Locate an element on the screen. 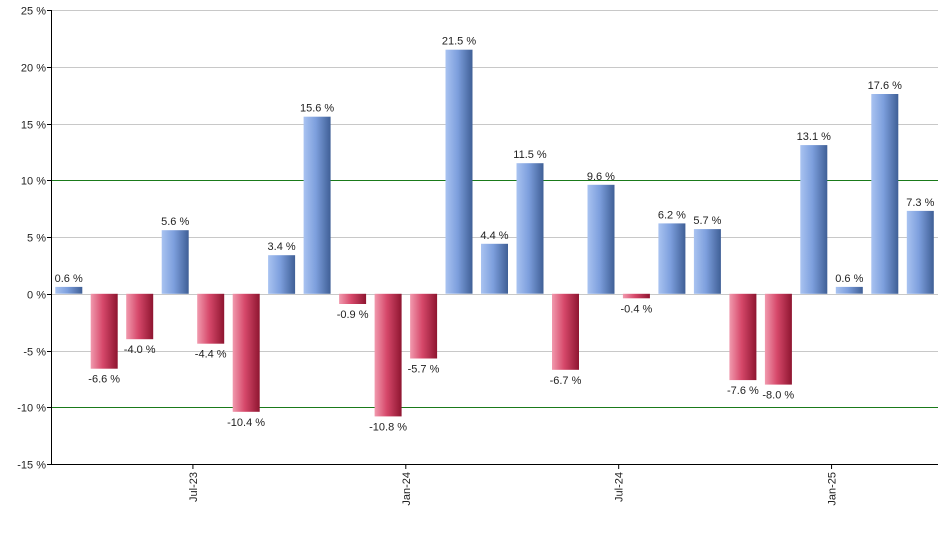 Image resolution: width=940 pixels, height=550 pixels. y-tick-label: 25 % is located at coordinates (33, 12).